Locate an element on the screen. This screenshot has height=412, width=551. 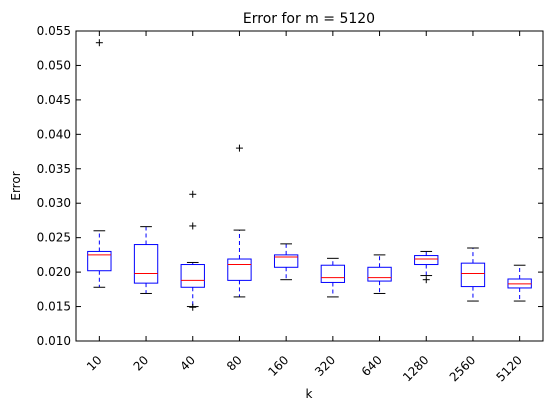
y-axis-label: Error is located at coordinates (16, 185).